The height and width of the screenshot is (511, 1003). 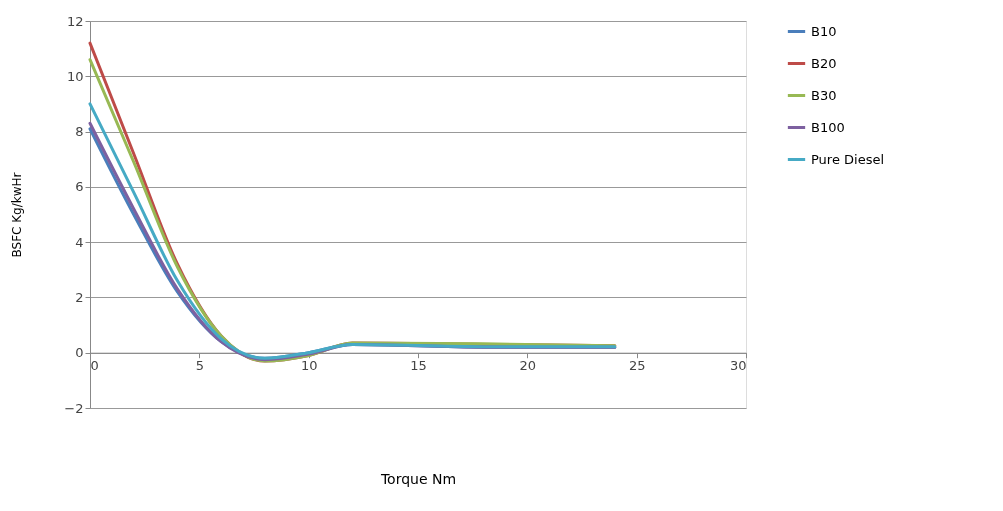 What do you see at coordinates (75, 21) in the screenshot?
I see `y-tick-label: 12` at bounding box center [75, 21].